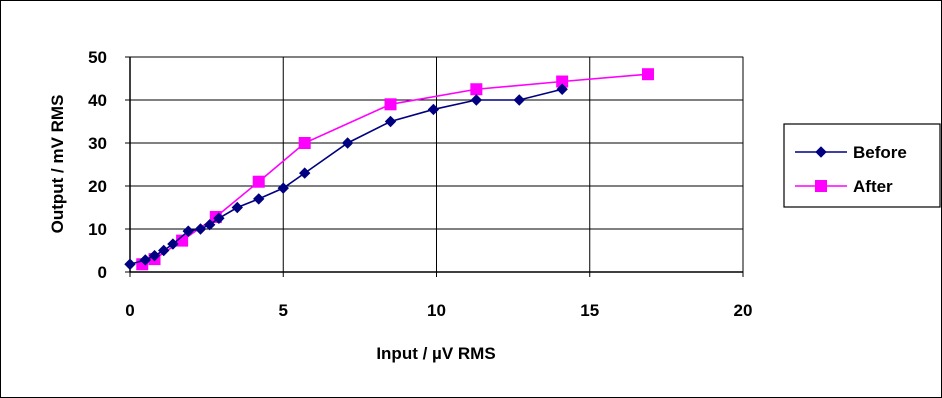  I want to click on legend-marker-after, so click(821, 186).